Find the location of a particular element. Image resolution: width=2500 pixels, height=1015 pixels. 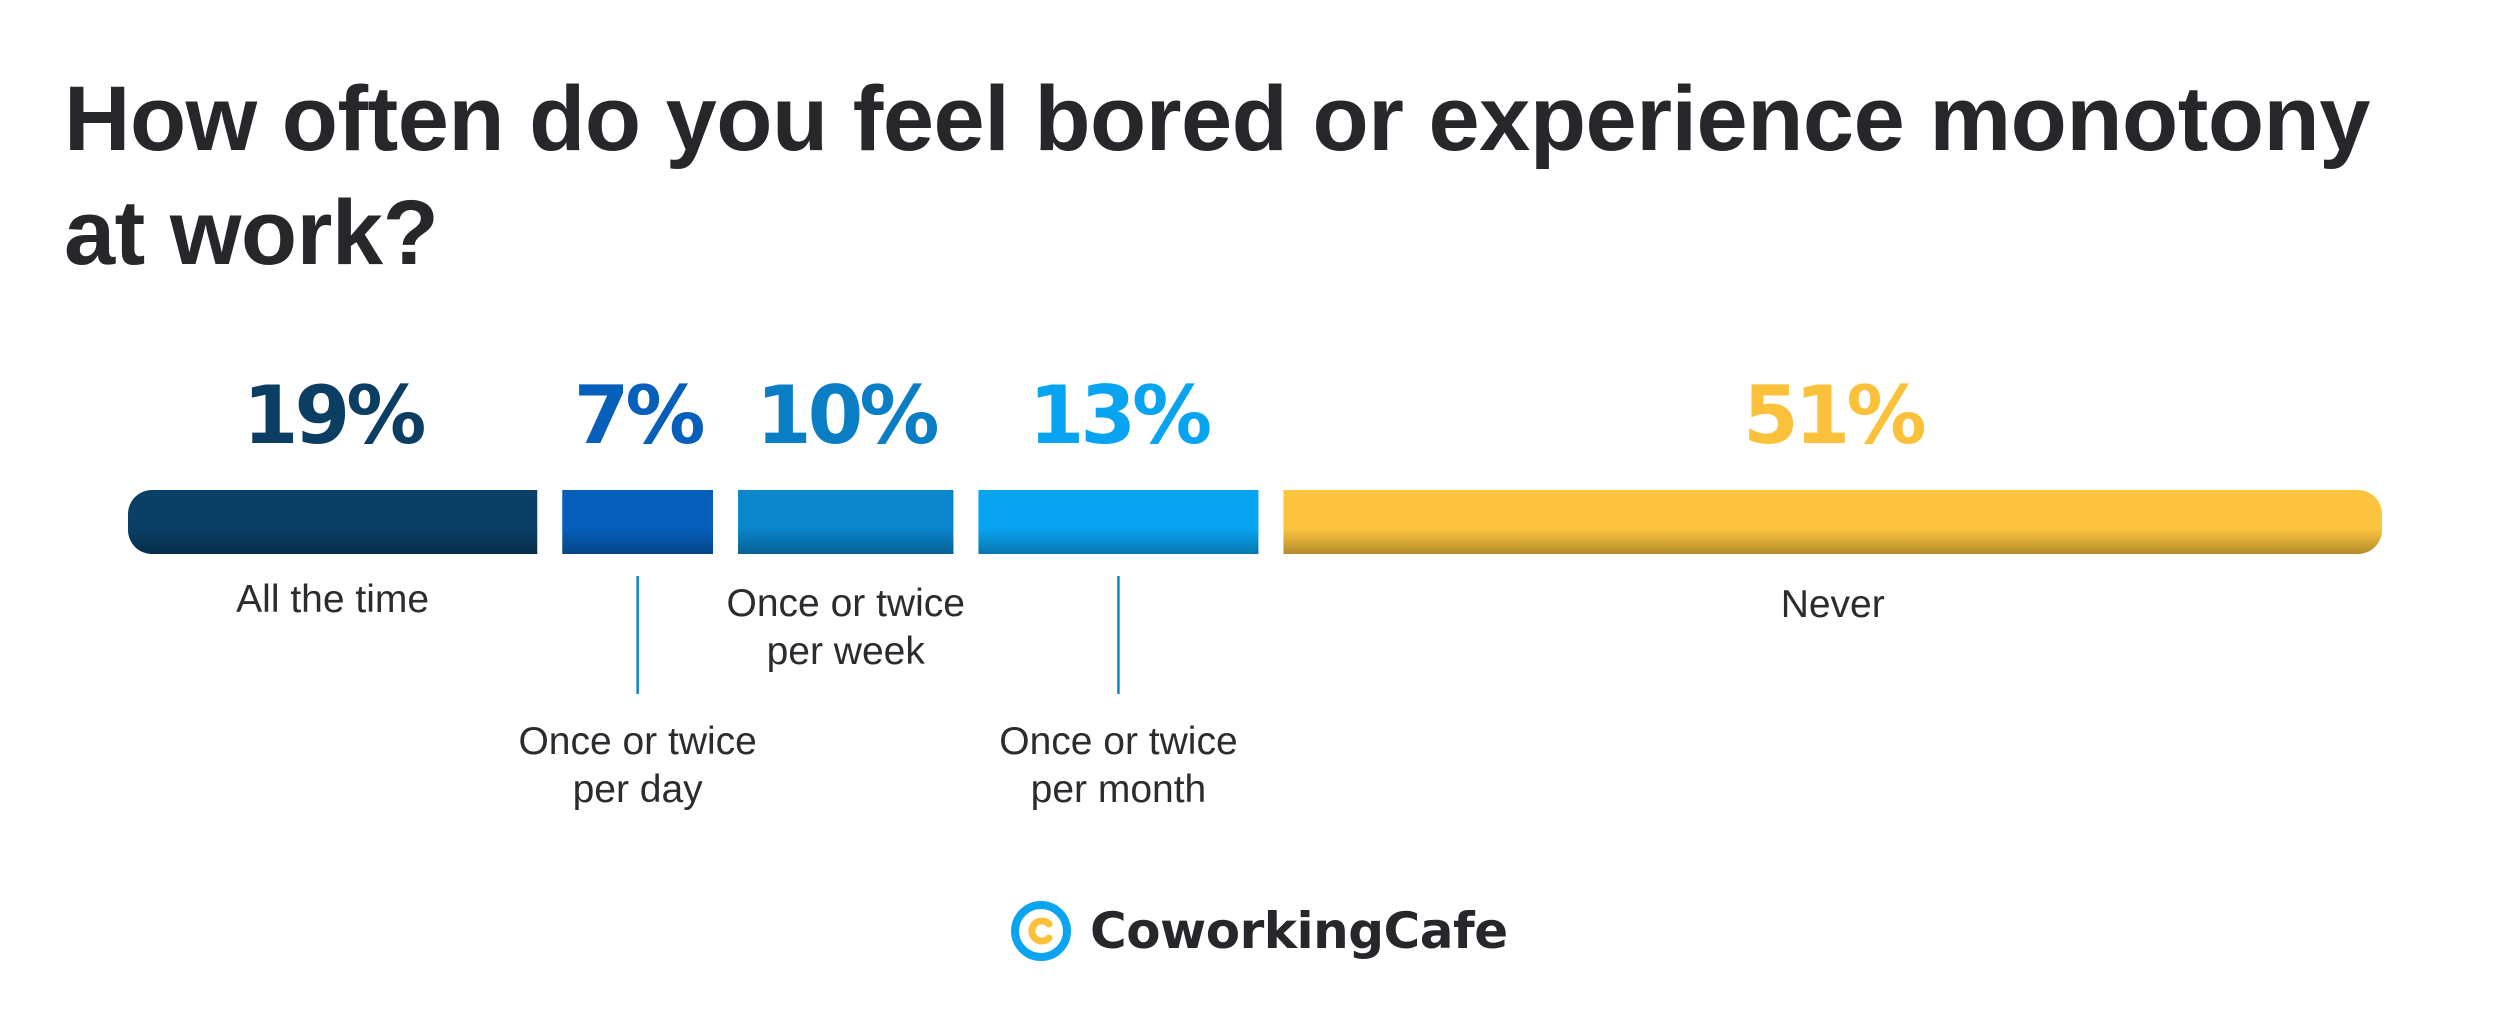

bar-segment-once-or-twice-per-day is located at coordinates (638, 522).